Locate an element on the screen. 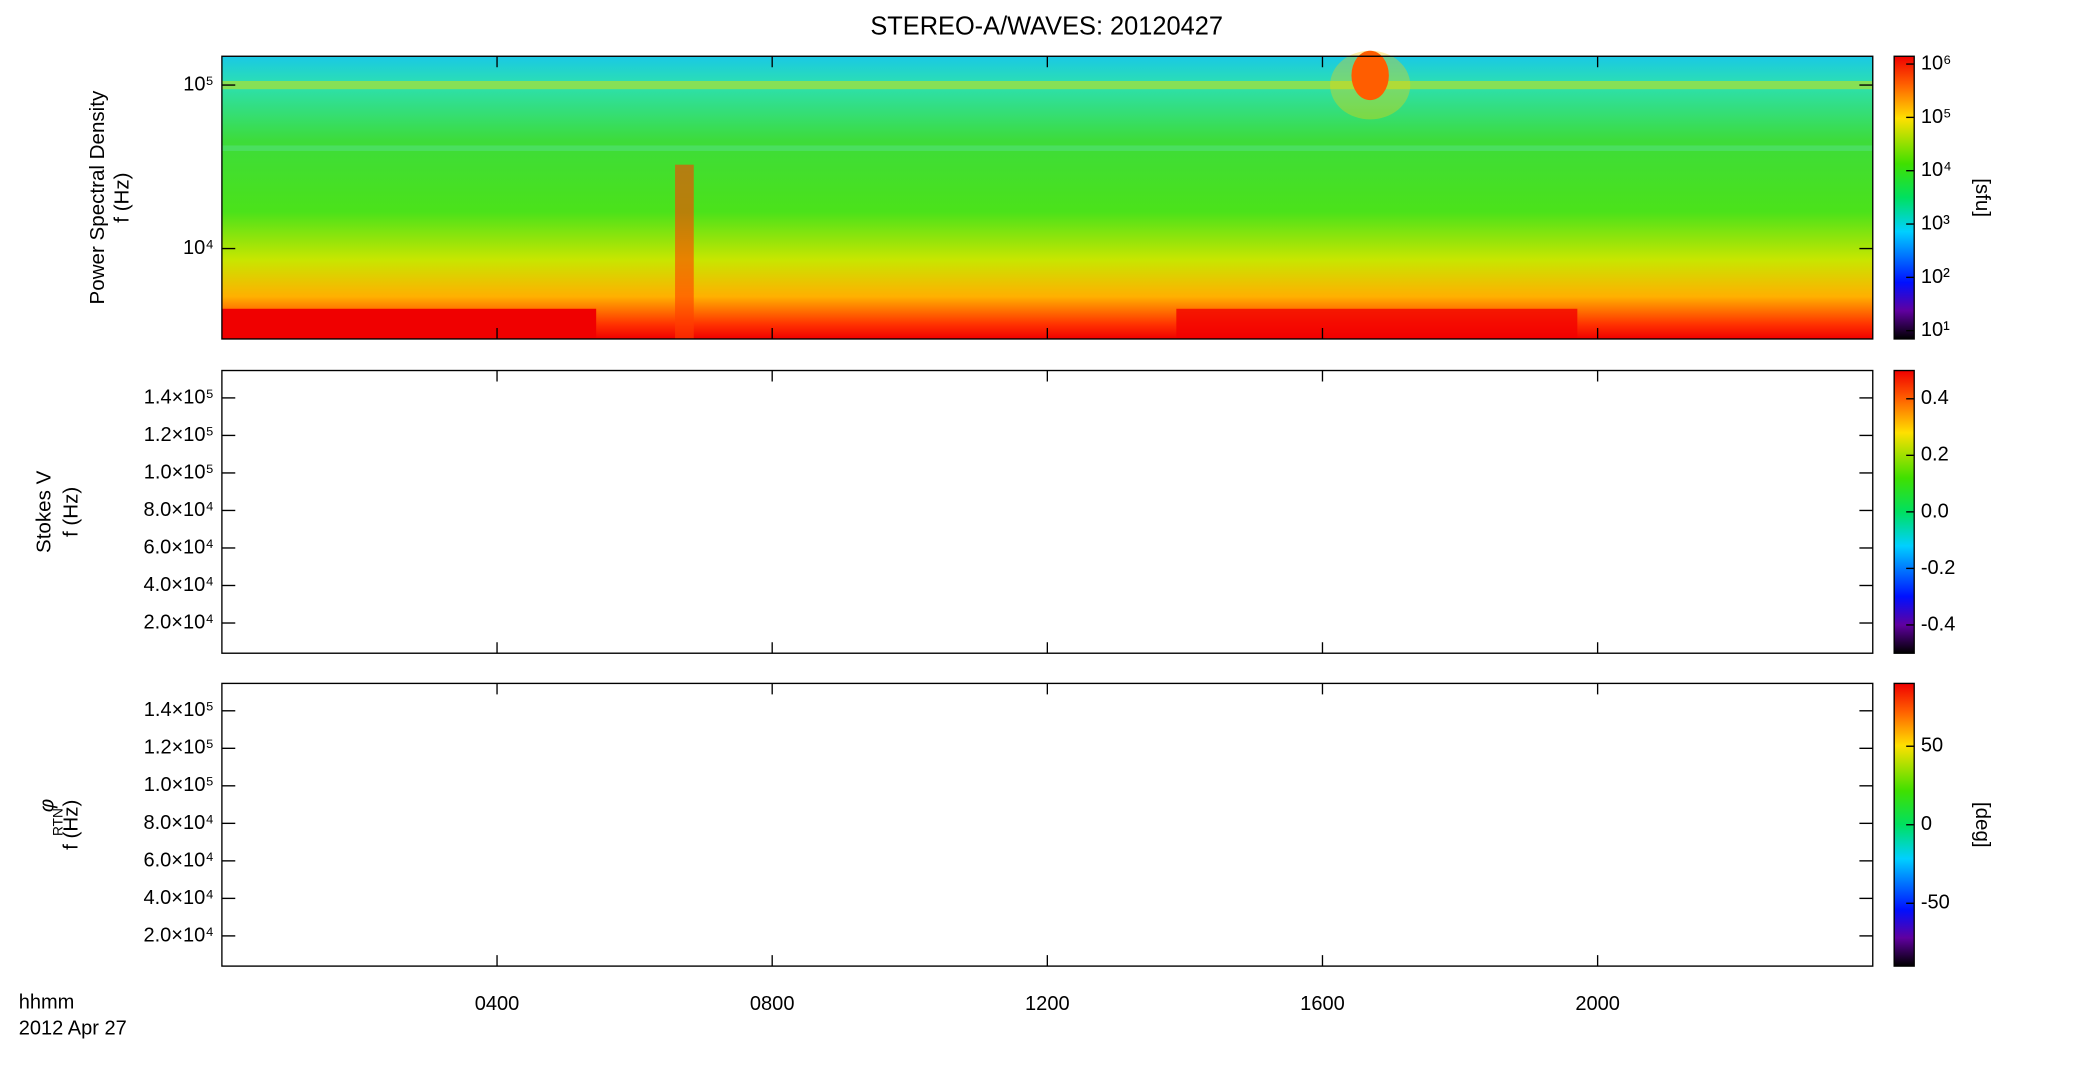 Image resolution: width=2096 pixels, height=1085 pixels. y-tick-label: 10⁵ is located at coordinates (198, 84).